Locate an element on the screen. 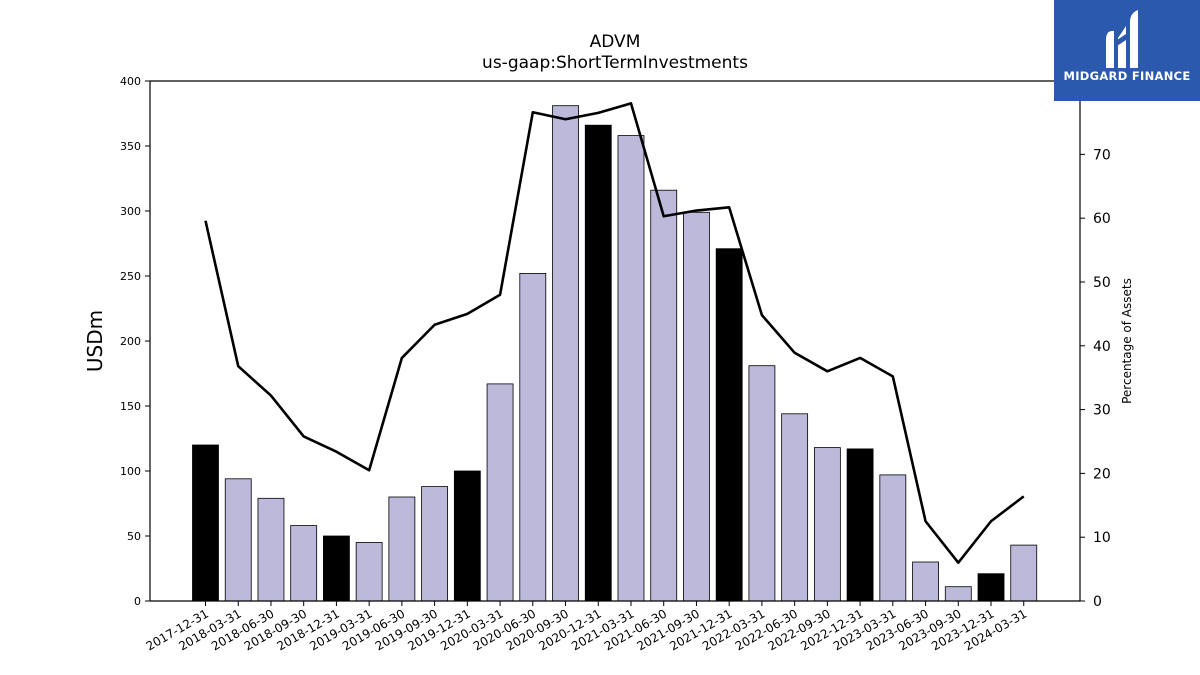 This screenshot has width=1200, height=675. logo-mark-icon is located at coordinates (1122, 39).